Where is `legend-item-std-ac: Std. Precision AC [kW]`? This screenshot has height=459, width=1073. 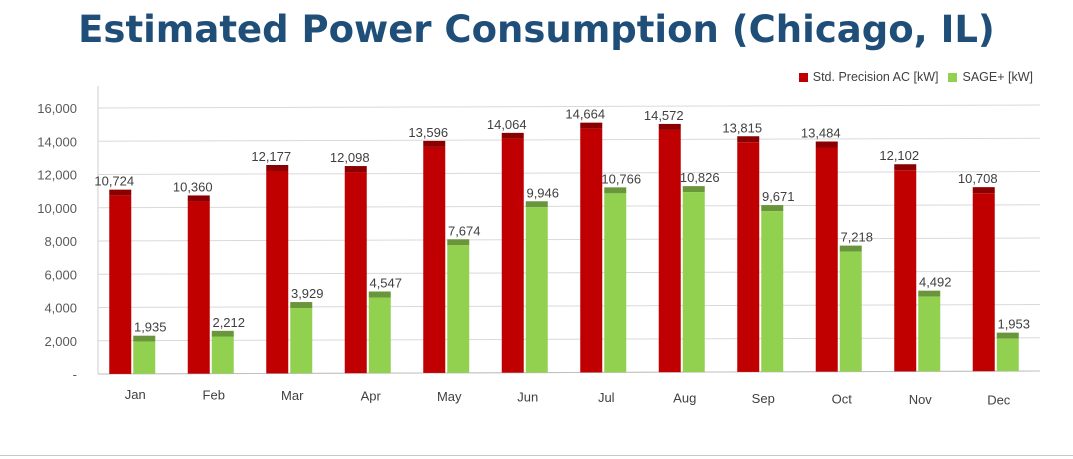 legend-item-std-ac: Std. Precision AC [kW] is located at coordinates (868, 77).